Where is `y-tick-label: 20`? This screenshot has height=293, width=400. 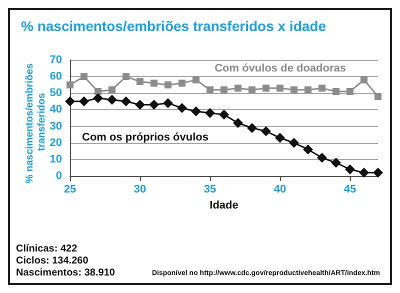
y-tick-label: 20 is located at coordinates (56, 142).